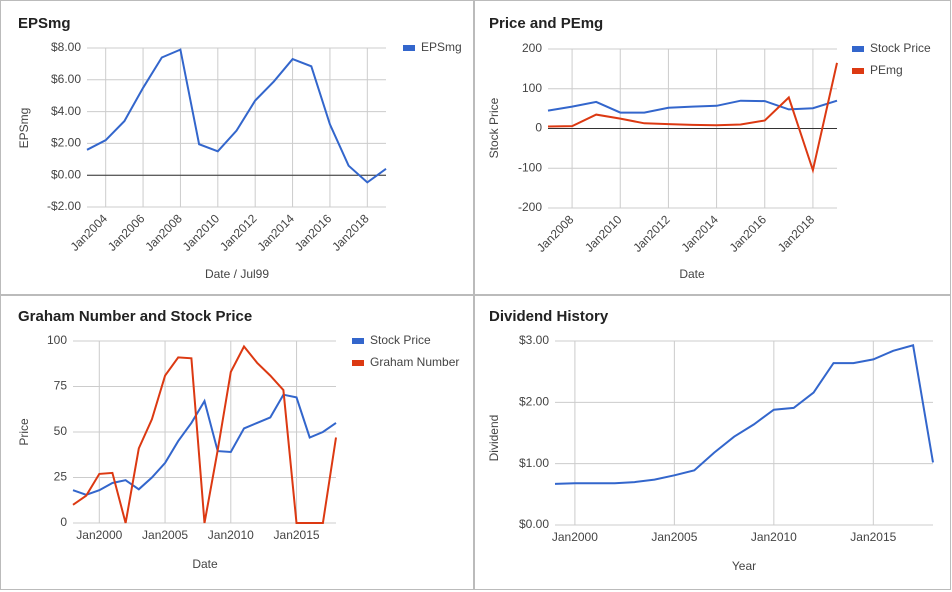  What do you see at coordinates (66, 111) in the screenshot?
I see `y-tick-label: $4.00` at bounding box center [66, 111].